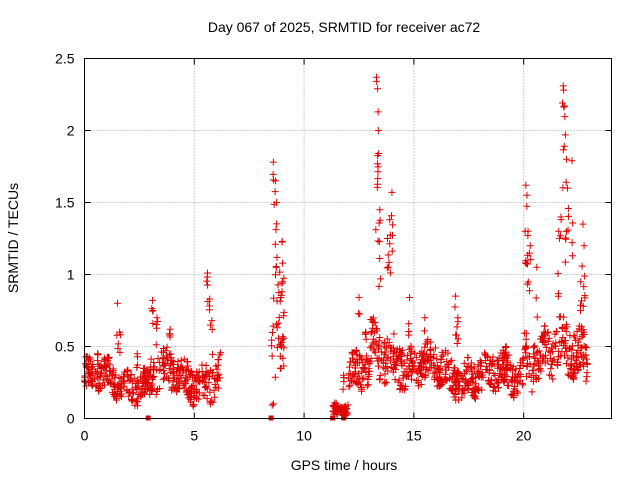  Describe the element at coordinates (65, 203) in the screenshot. I see `y-tick-label: 1.5` at that location.